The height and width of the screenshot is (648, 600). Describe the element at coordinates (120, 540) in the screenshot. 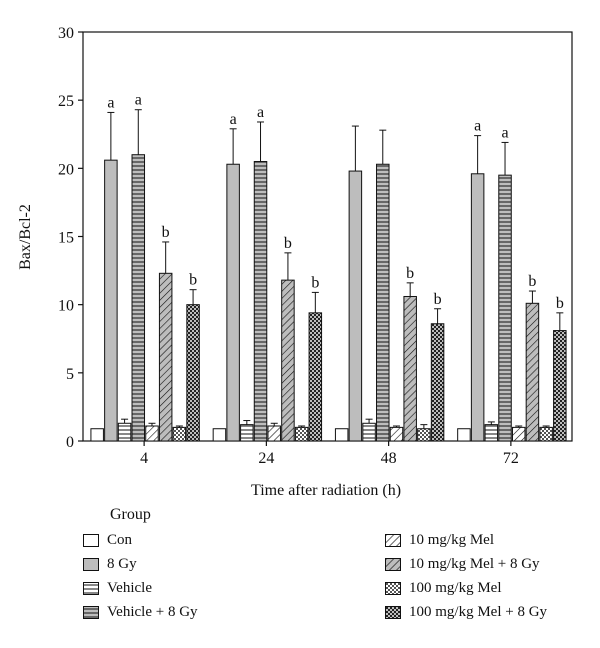

I see `legend-label: Con` at that location.